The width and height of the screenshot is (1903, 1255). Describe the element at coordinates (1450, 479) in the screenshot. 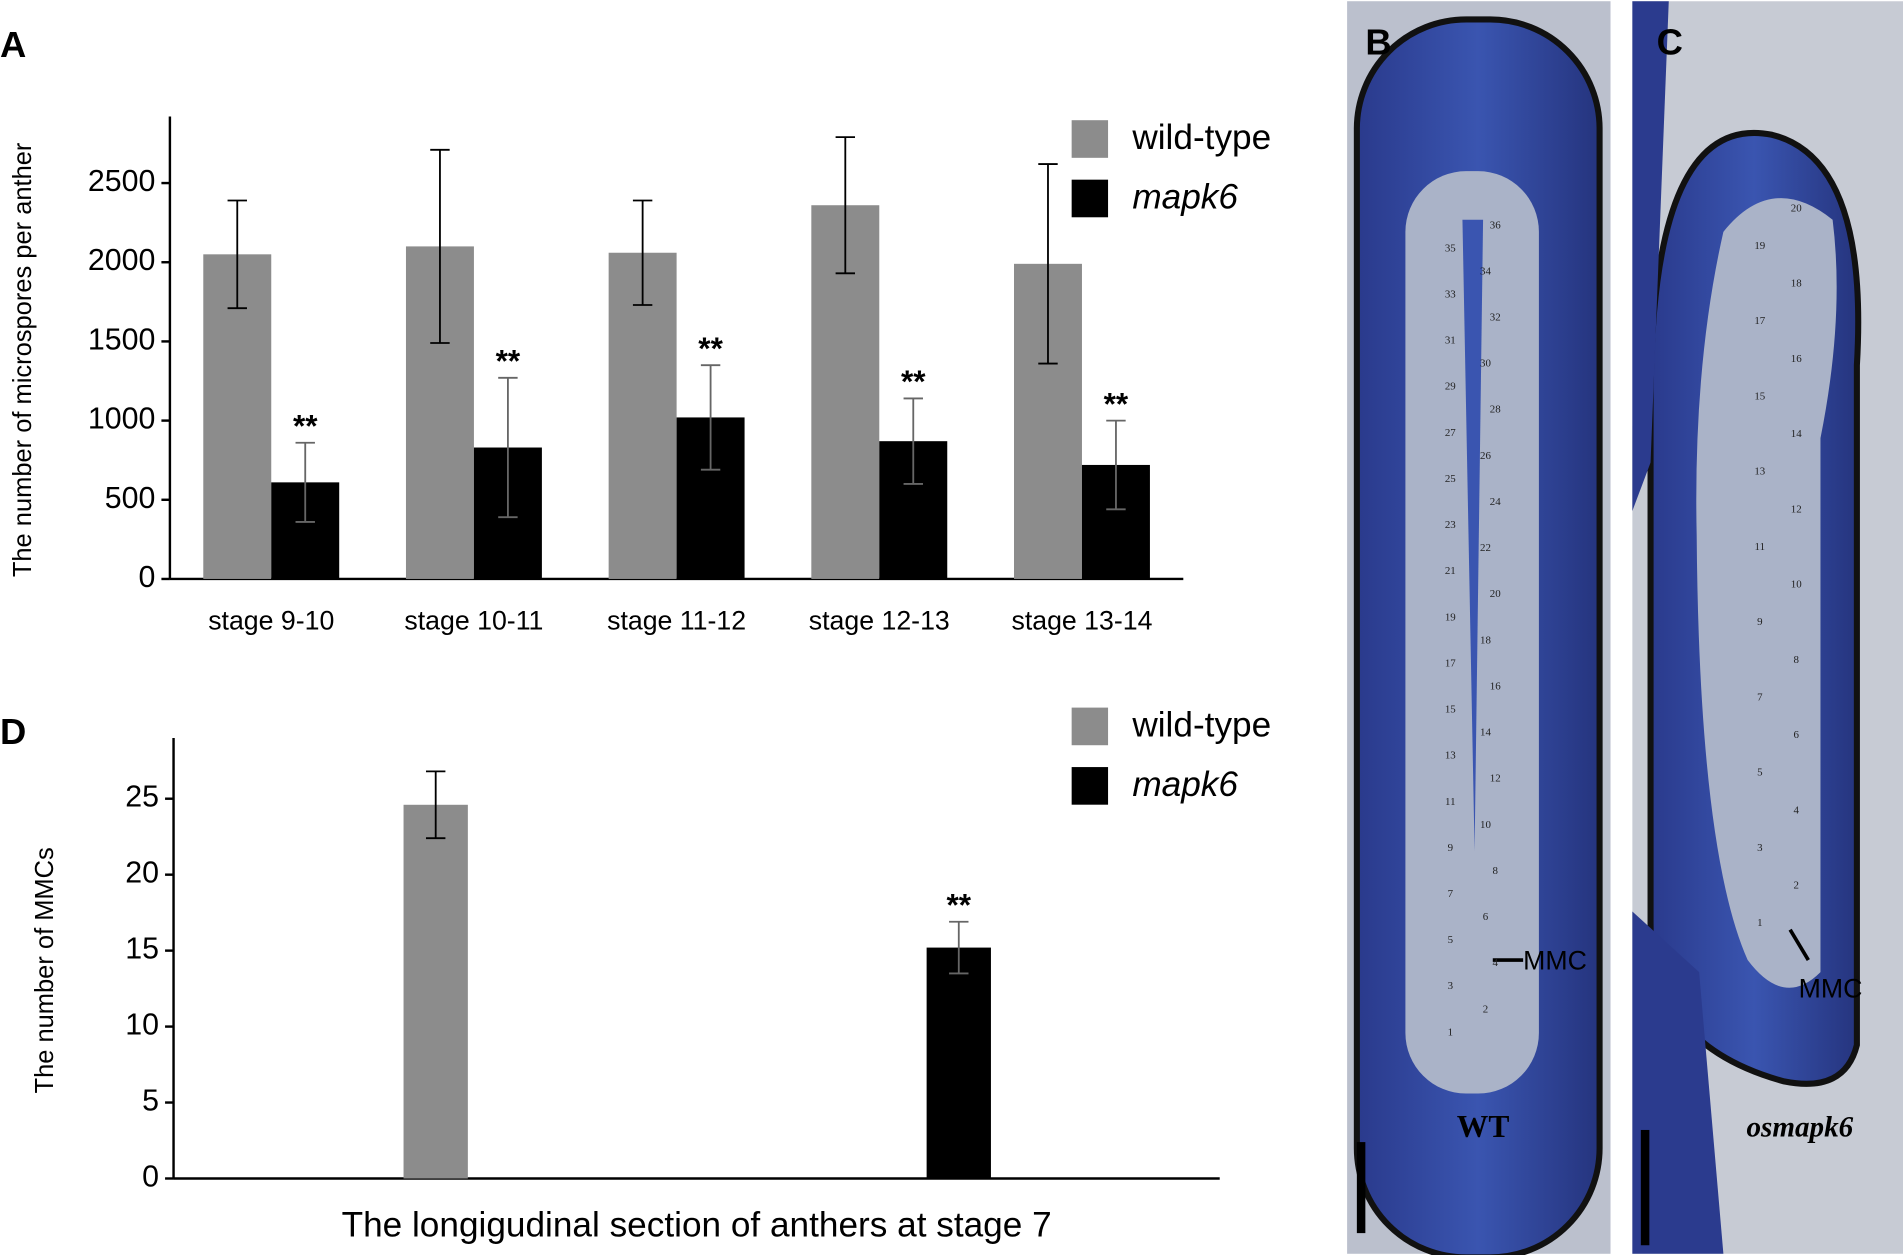

I see `cell-label: 25` at that location.